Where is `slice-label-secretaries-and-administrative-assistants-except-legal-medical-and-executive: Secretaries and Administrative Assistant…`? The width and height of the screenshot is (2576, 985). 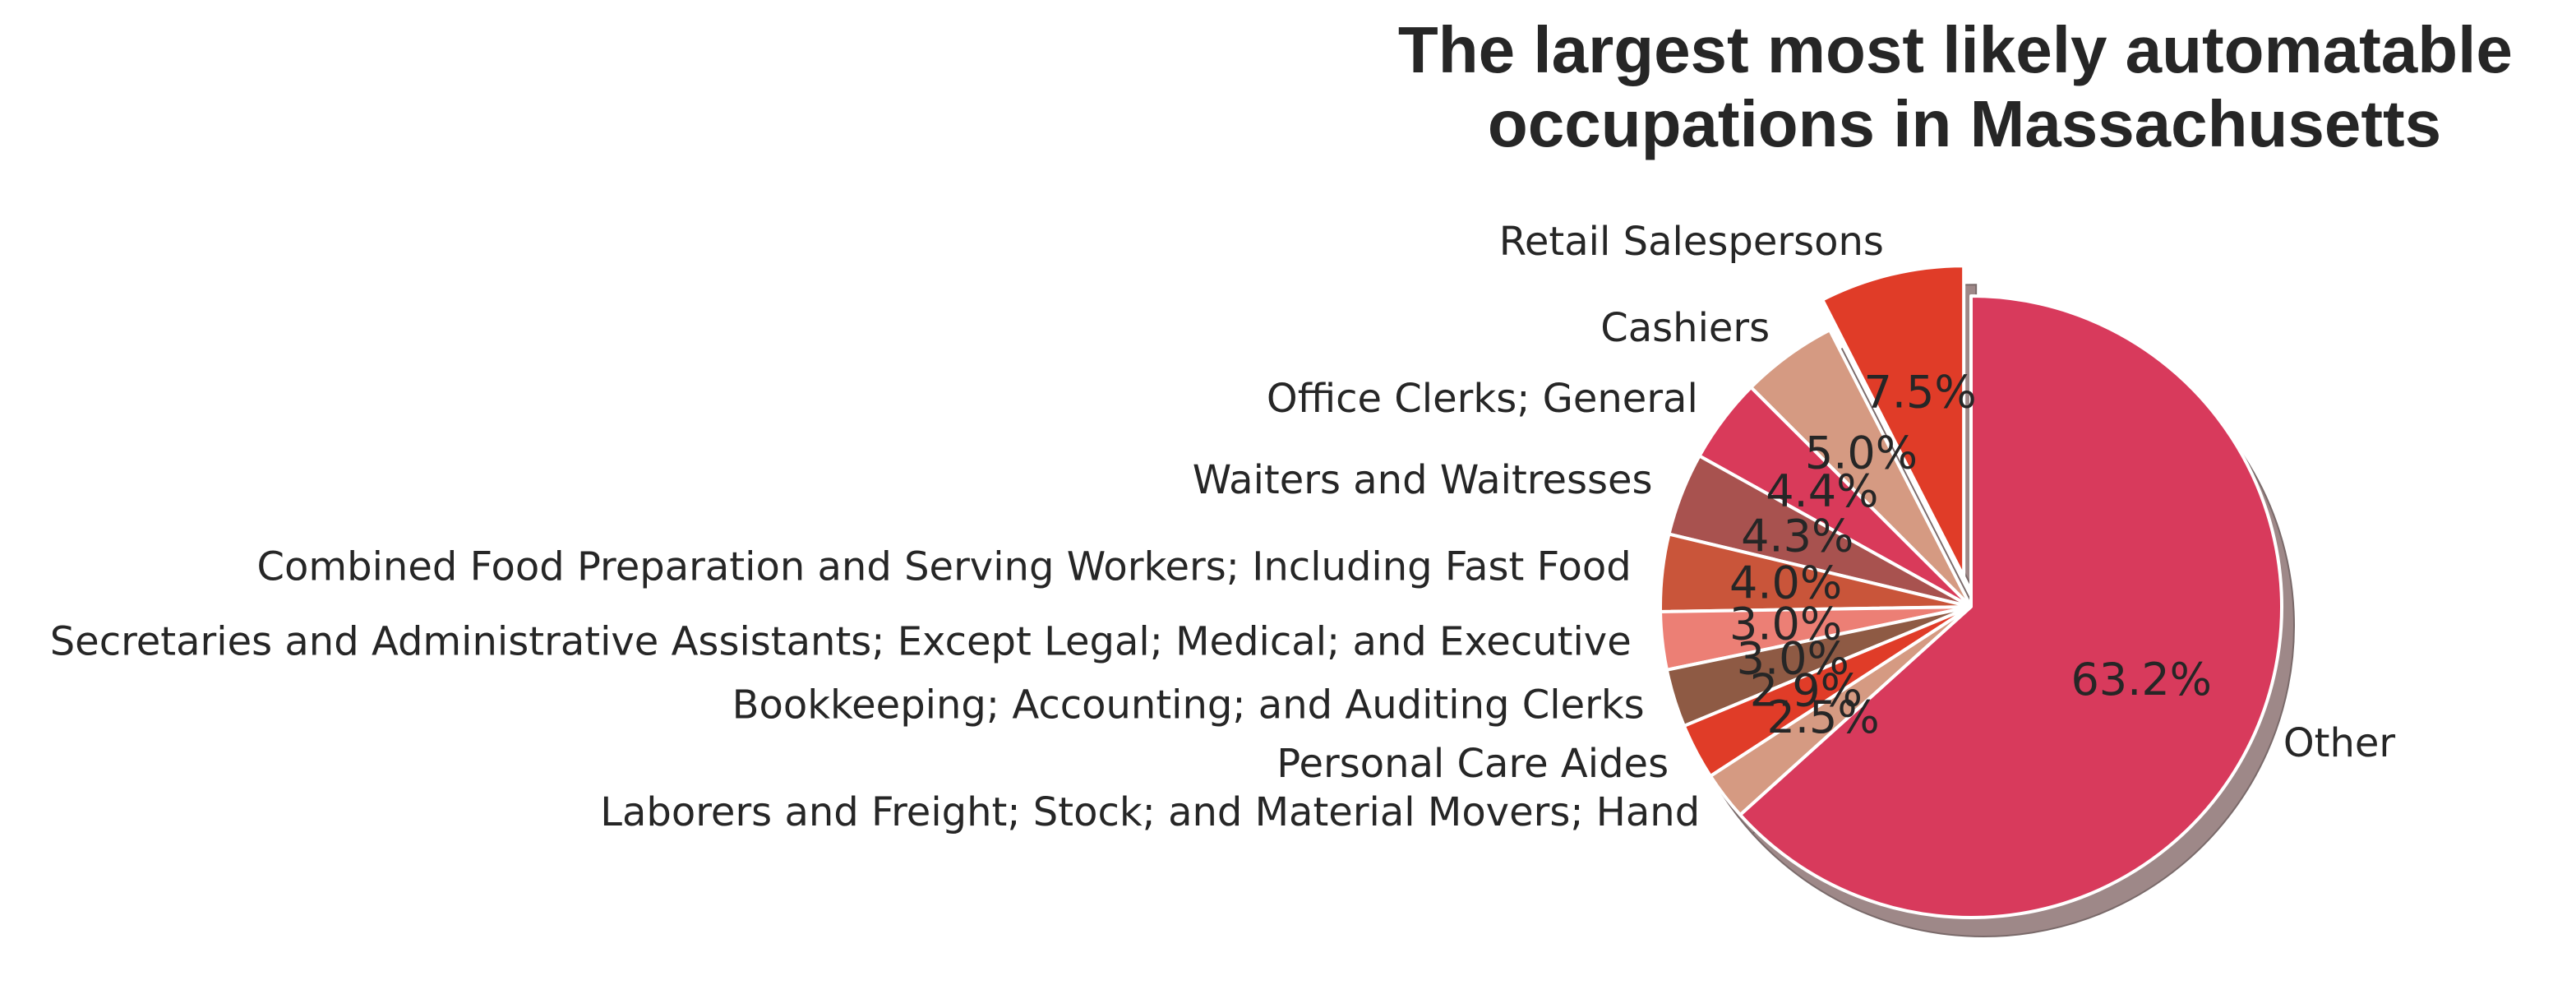 slice-label-secretaries-and-administrative-assistants-except-legal-medical-and-executive: Secretaries and Administrative Assistant… is located at coordinates (841, 642).